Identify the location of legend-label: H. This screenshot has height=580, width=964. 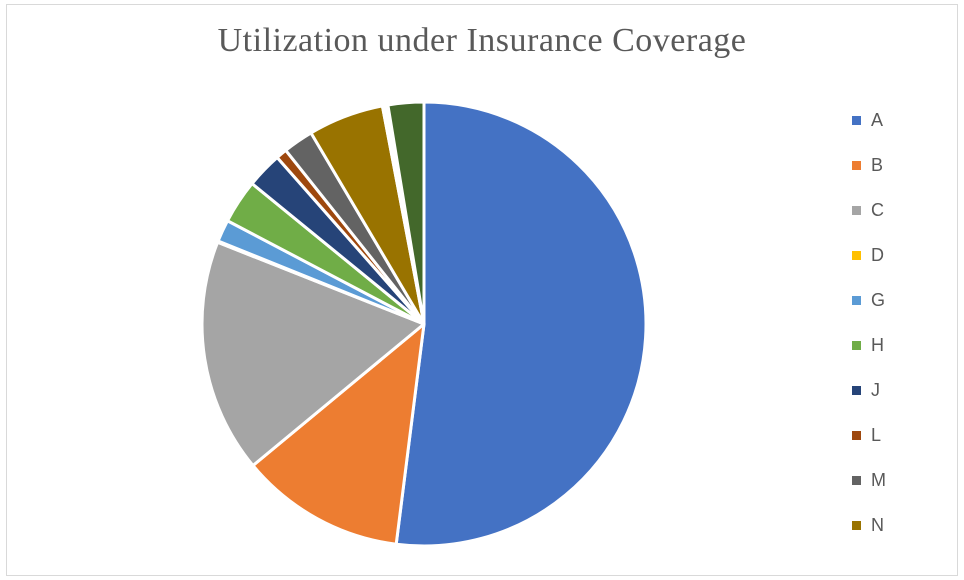
(877, 344).